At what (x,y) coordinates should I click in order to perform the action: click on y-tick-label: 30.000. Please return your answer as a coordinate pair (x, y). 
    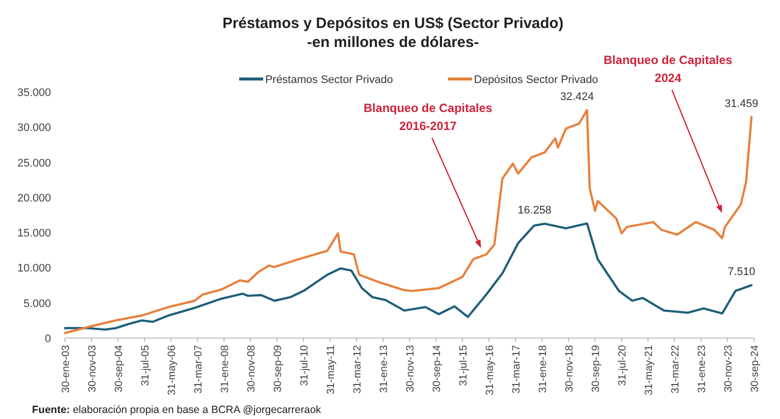
    Looking at the image, I should click on (34, 128).